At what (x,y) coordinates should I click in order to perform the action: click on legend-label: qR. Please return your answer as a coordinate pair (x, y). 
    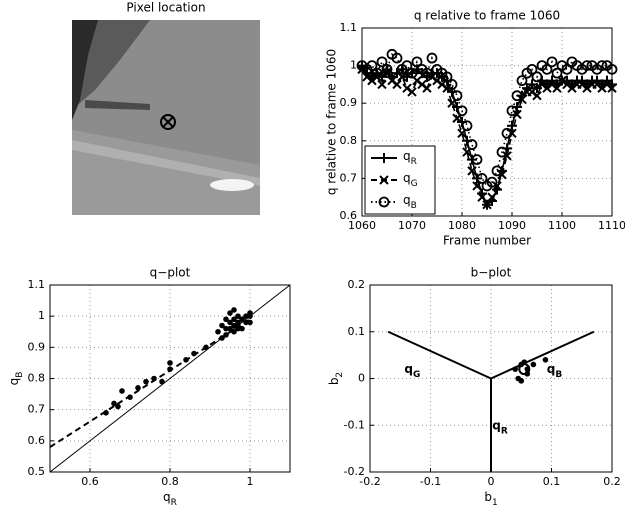
    Looking at the image, I should click on (410, 158).